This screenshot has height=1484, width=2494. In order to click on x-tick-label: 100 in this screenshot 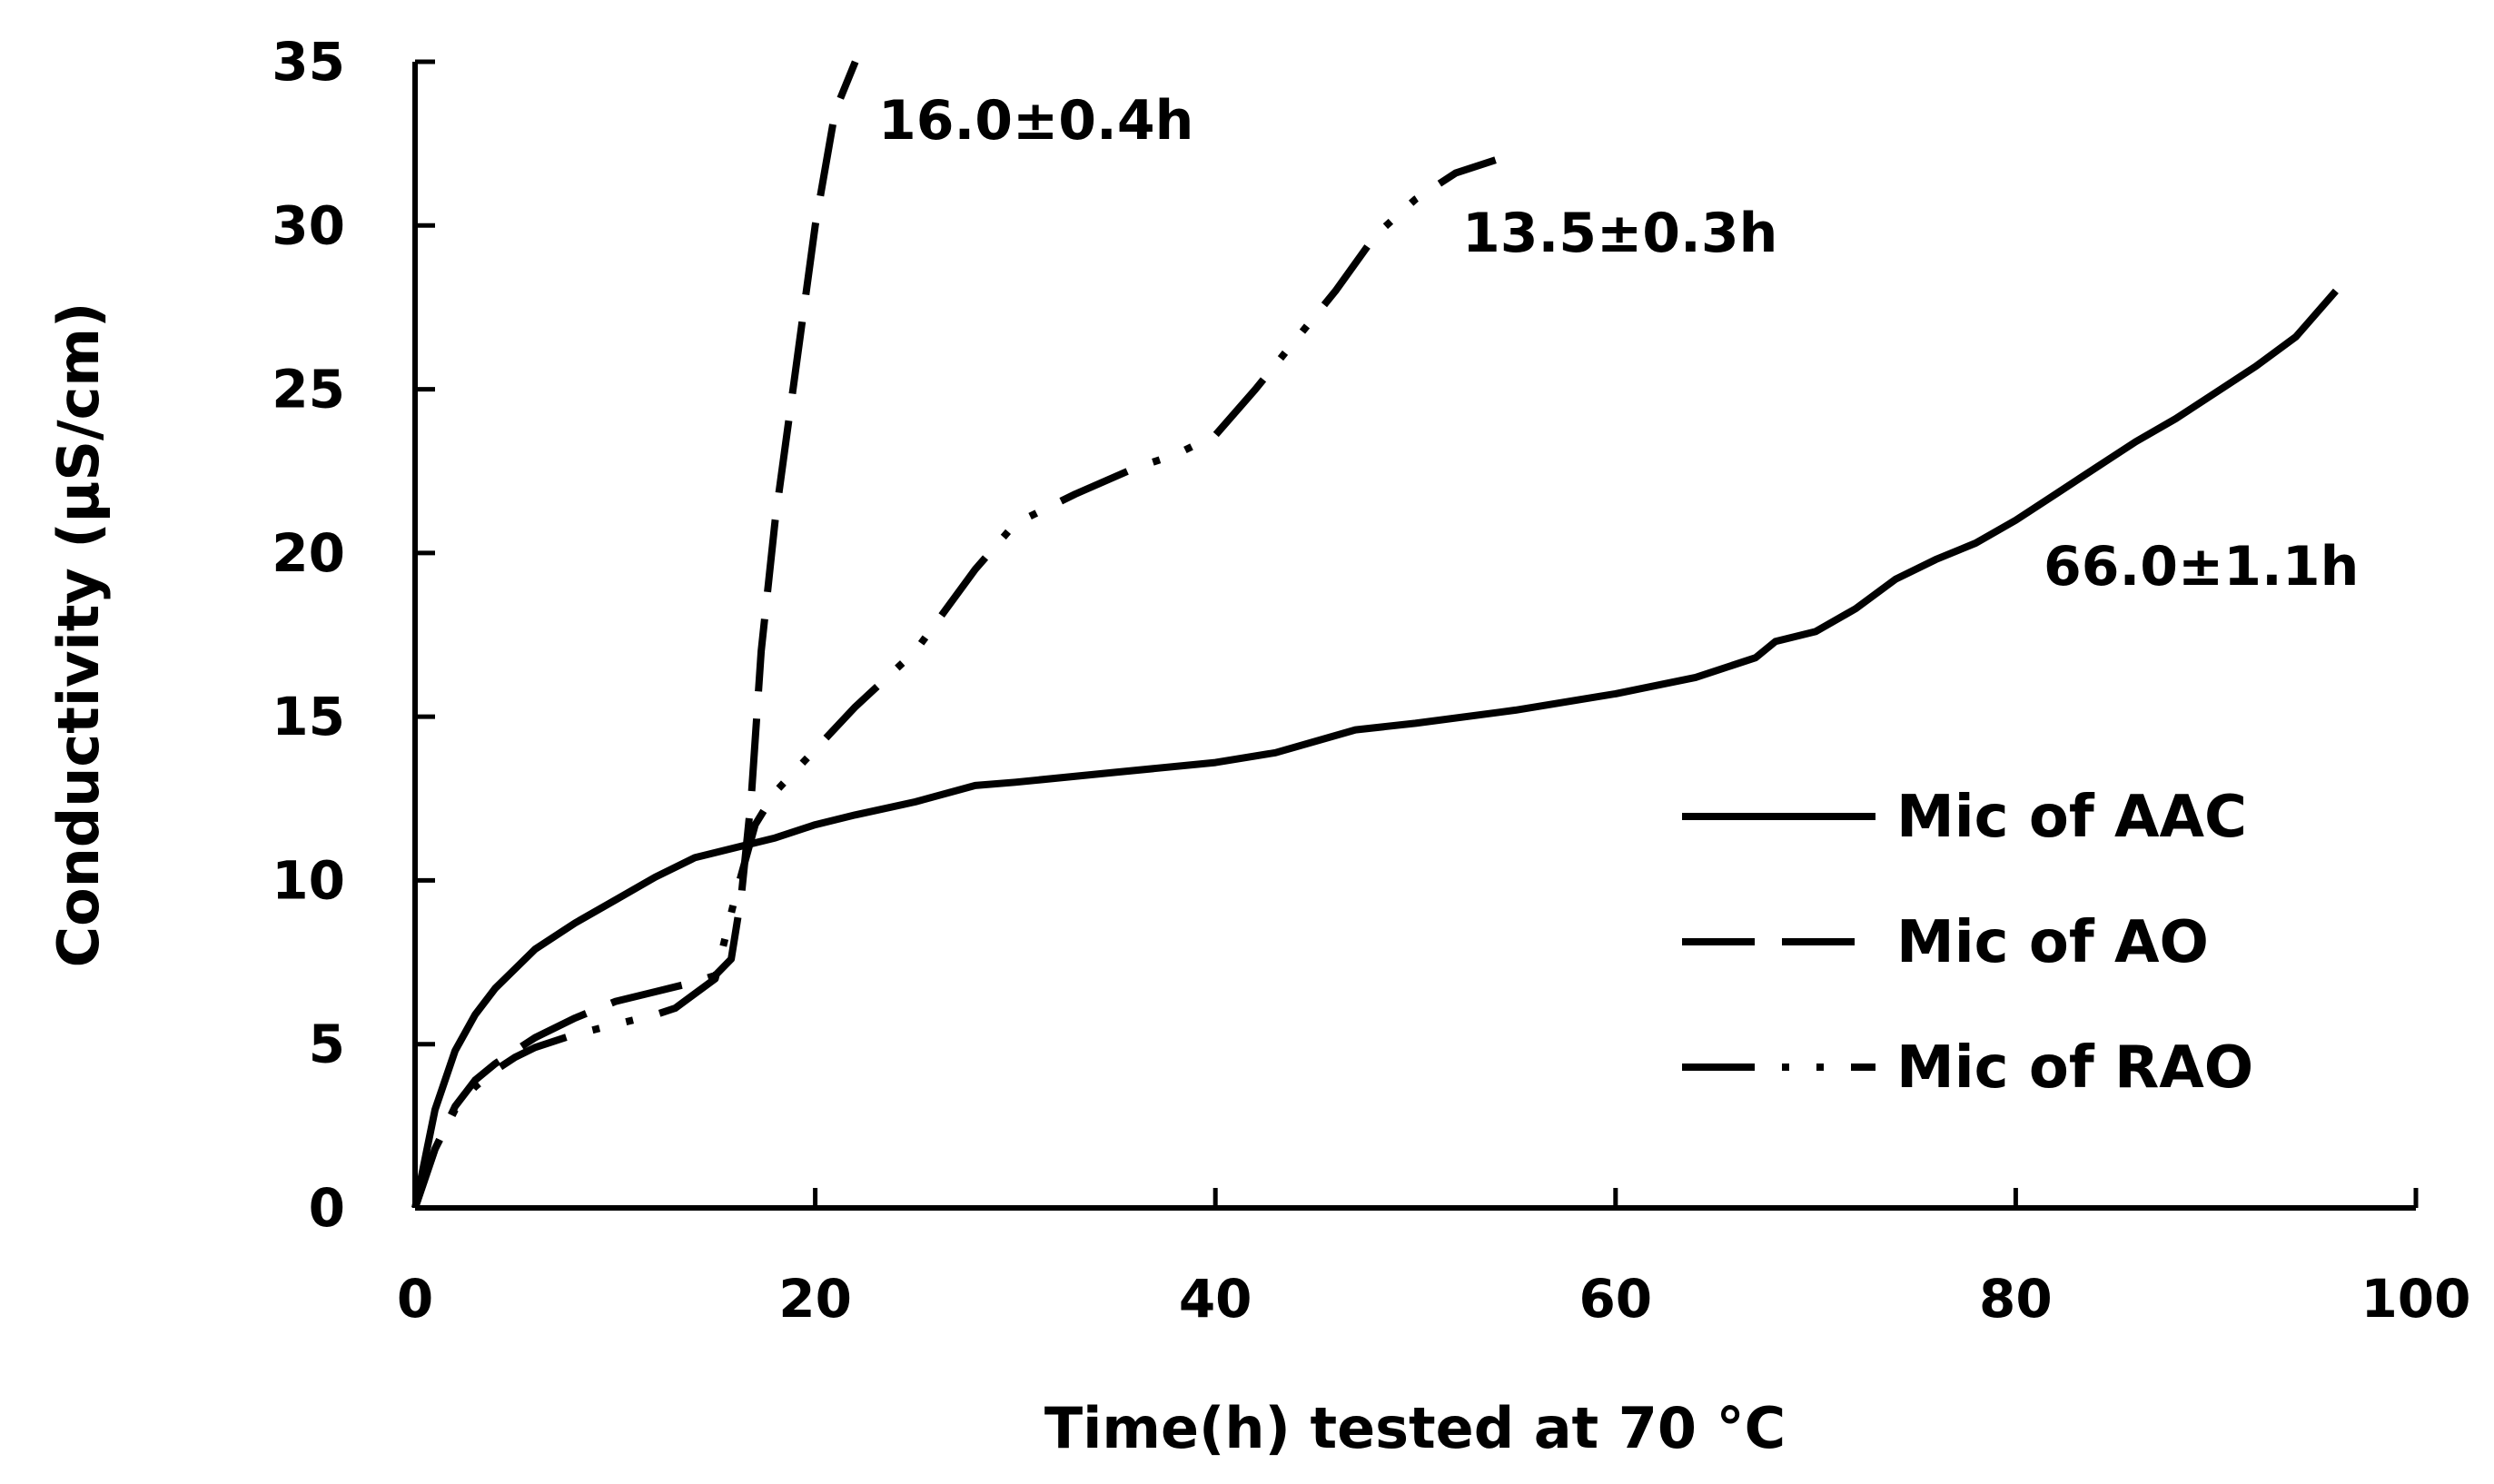, I will do `click(2415, 1299)`.